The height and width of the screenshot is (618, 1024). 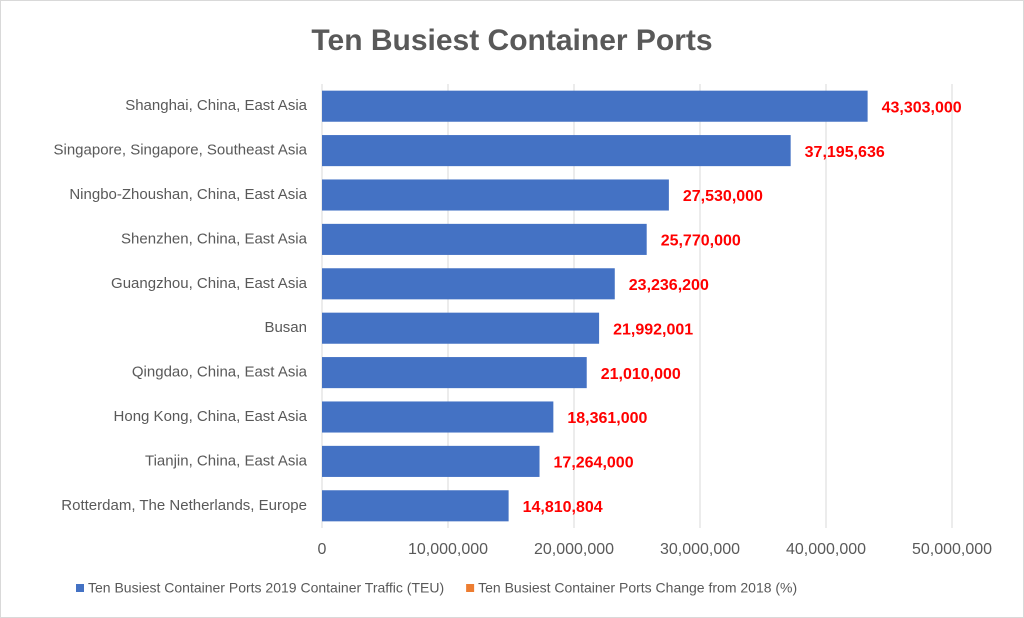 What do you see at coordinates (563, 507) in the screenshot?
I see `value-label: 14,810,804` at bounding box center [563, 507].